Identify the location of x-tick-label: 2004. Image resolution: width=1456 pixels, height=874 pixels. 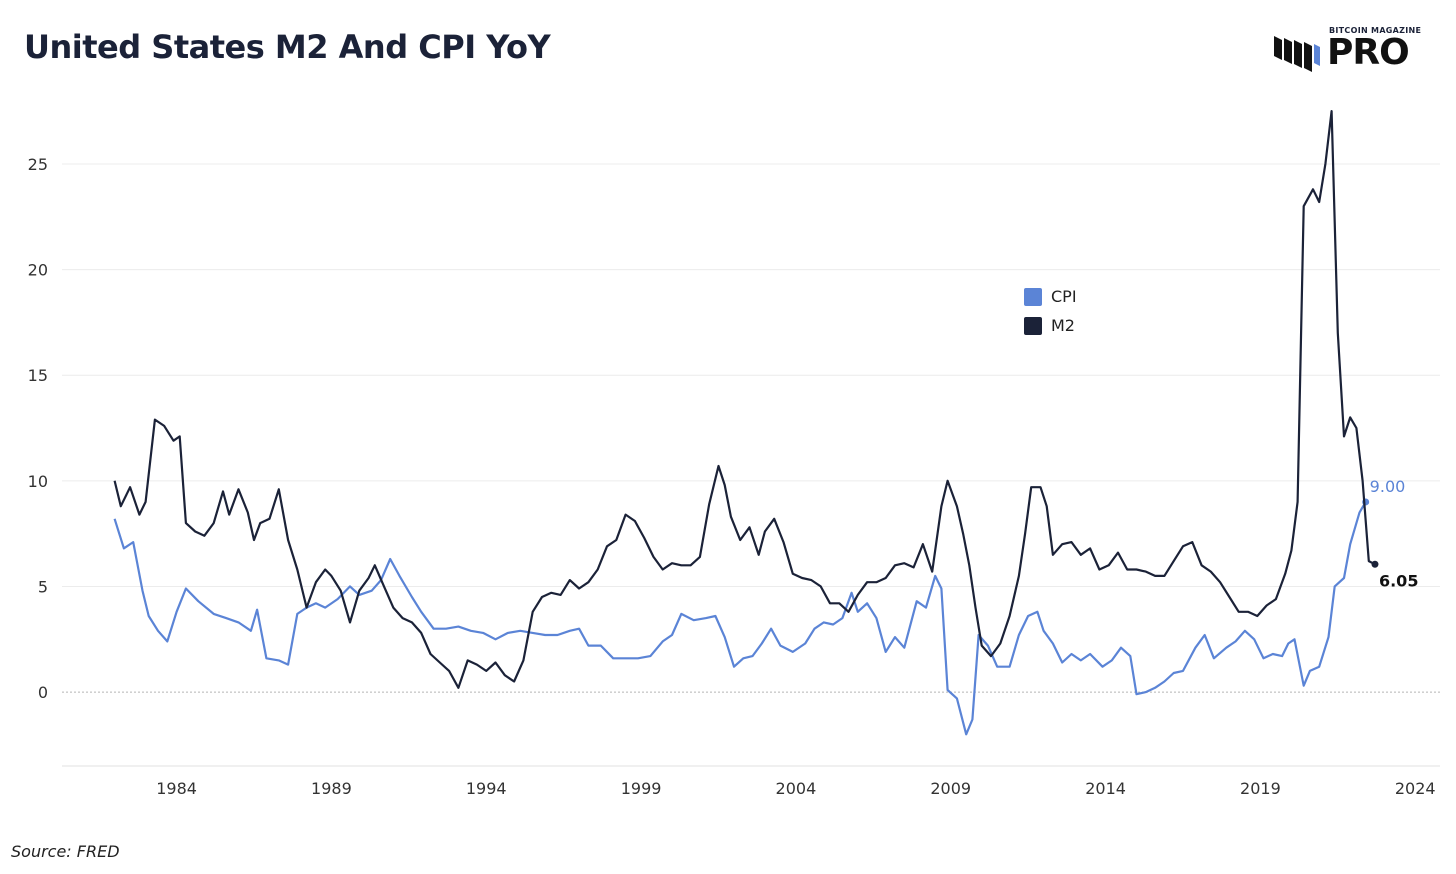
(796, 788).